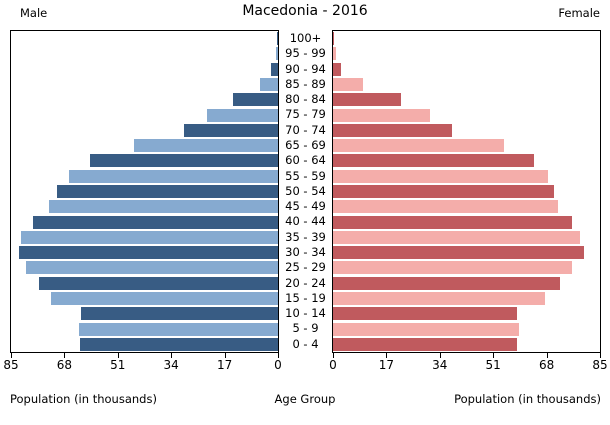  What do you see at coordinates (118, 365) in the screenshot?
I see `x-tick-label-left-51: 51` at bounding box center [118, 365].